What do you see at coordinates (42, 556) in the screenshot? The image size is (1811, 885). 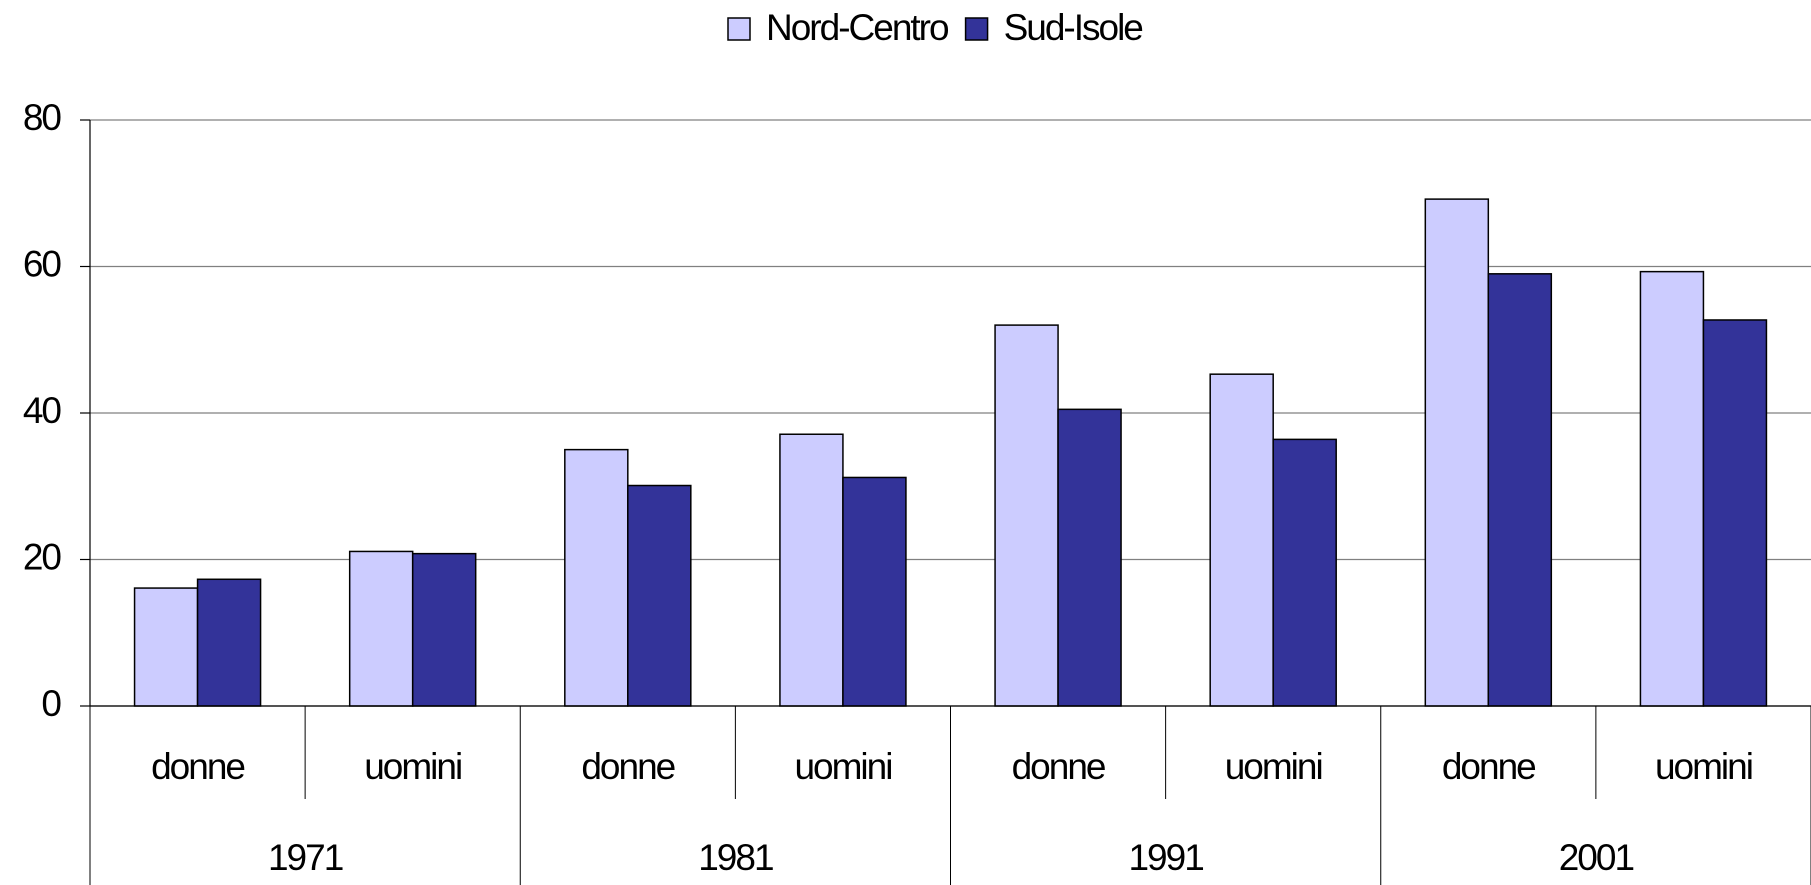 I see `y-tick-label: 20` at bounding box center [42, 556].